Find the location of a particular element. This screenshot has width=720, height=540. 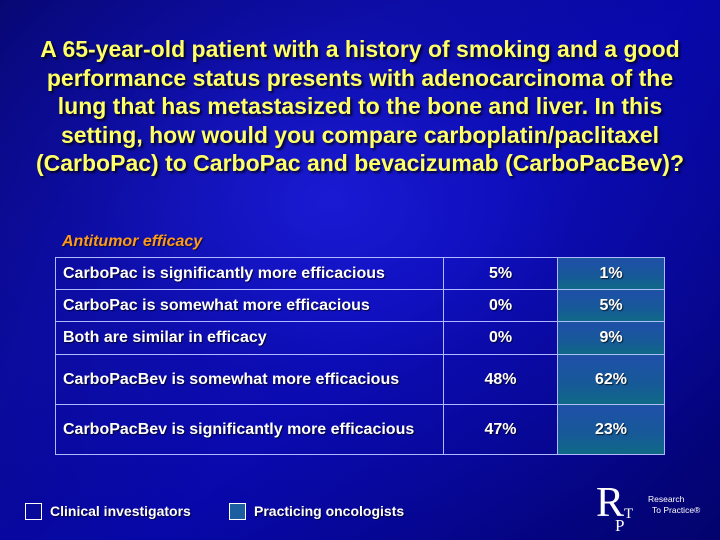

row-label: CarboPac is somewhat more efficacious is located at coordinates (249, 305).